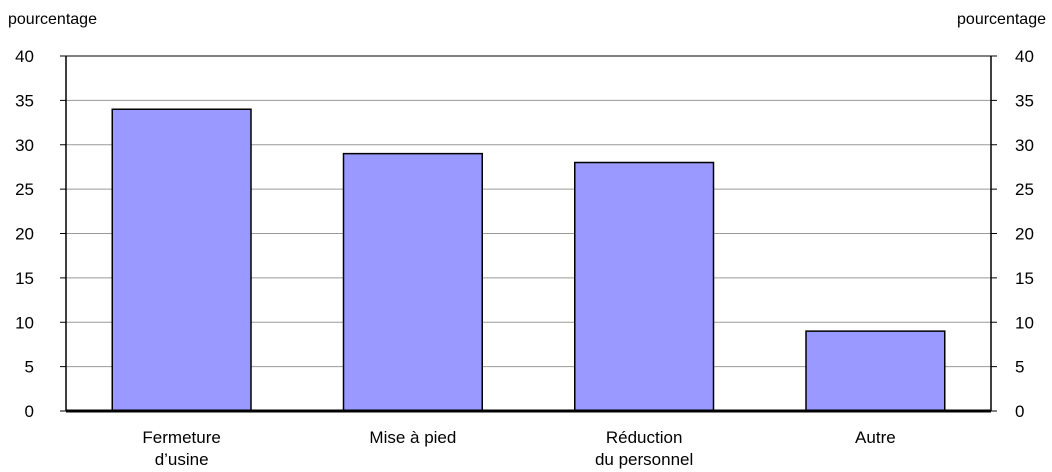  What do you see at coordinates (1024, 234) in the screenshot?
I see `y-tick-label-right: 20` at bounding box center [1024, 234].